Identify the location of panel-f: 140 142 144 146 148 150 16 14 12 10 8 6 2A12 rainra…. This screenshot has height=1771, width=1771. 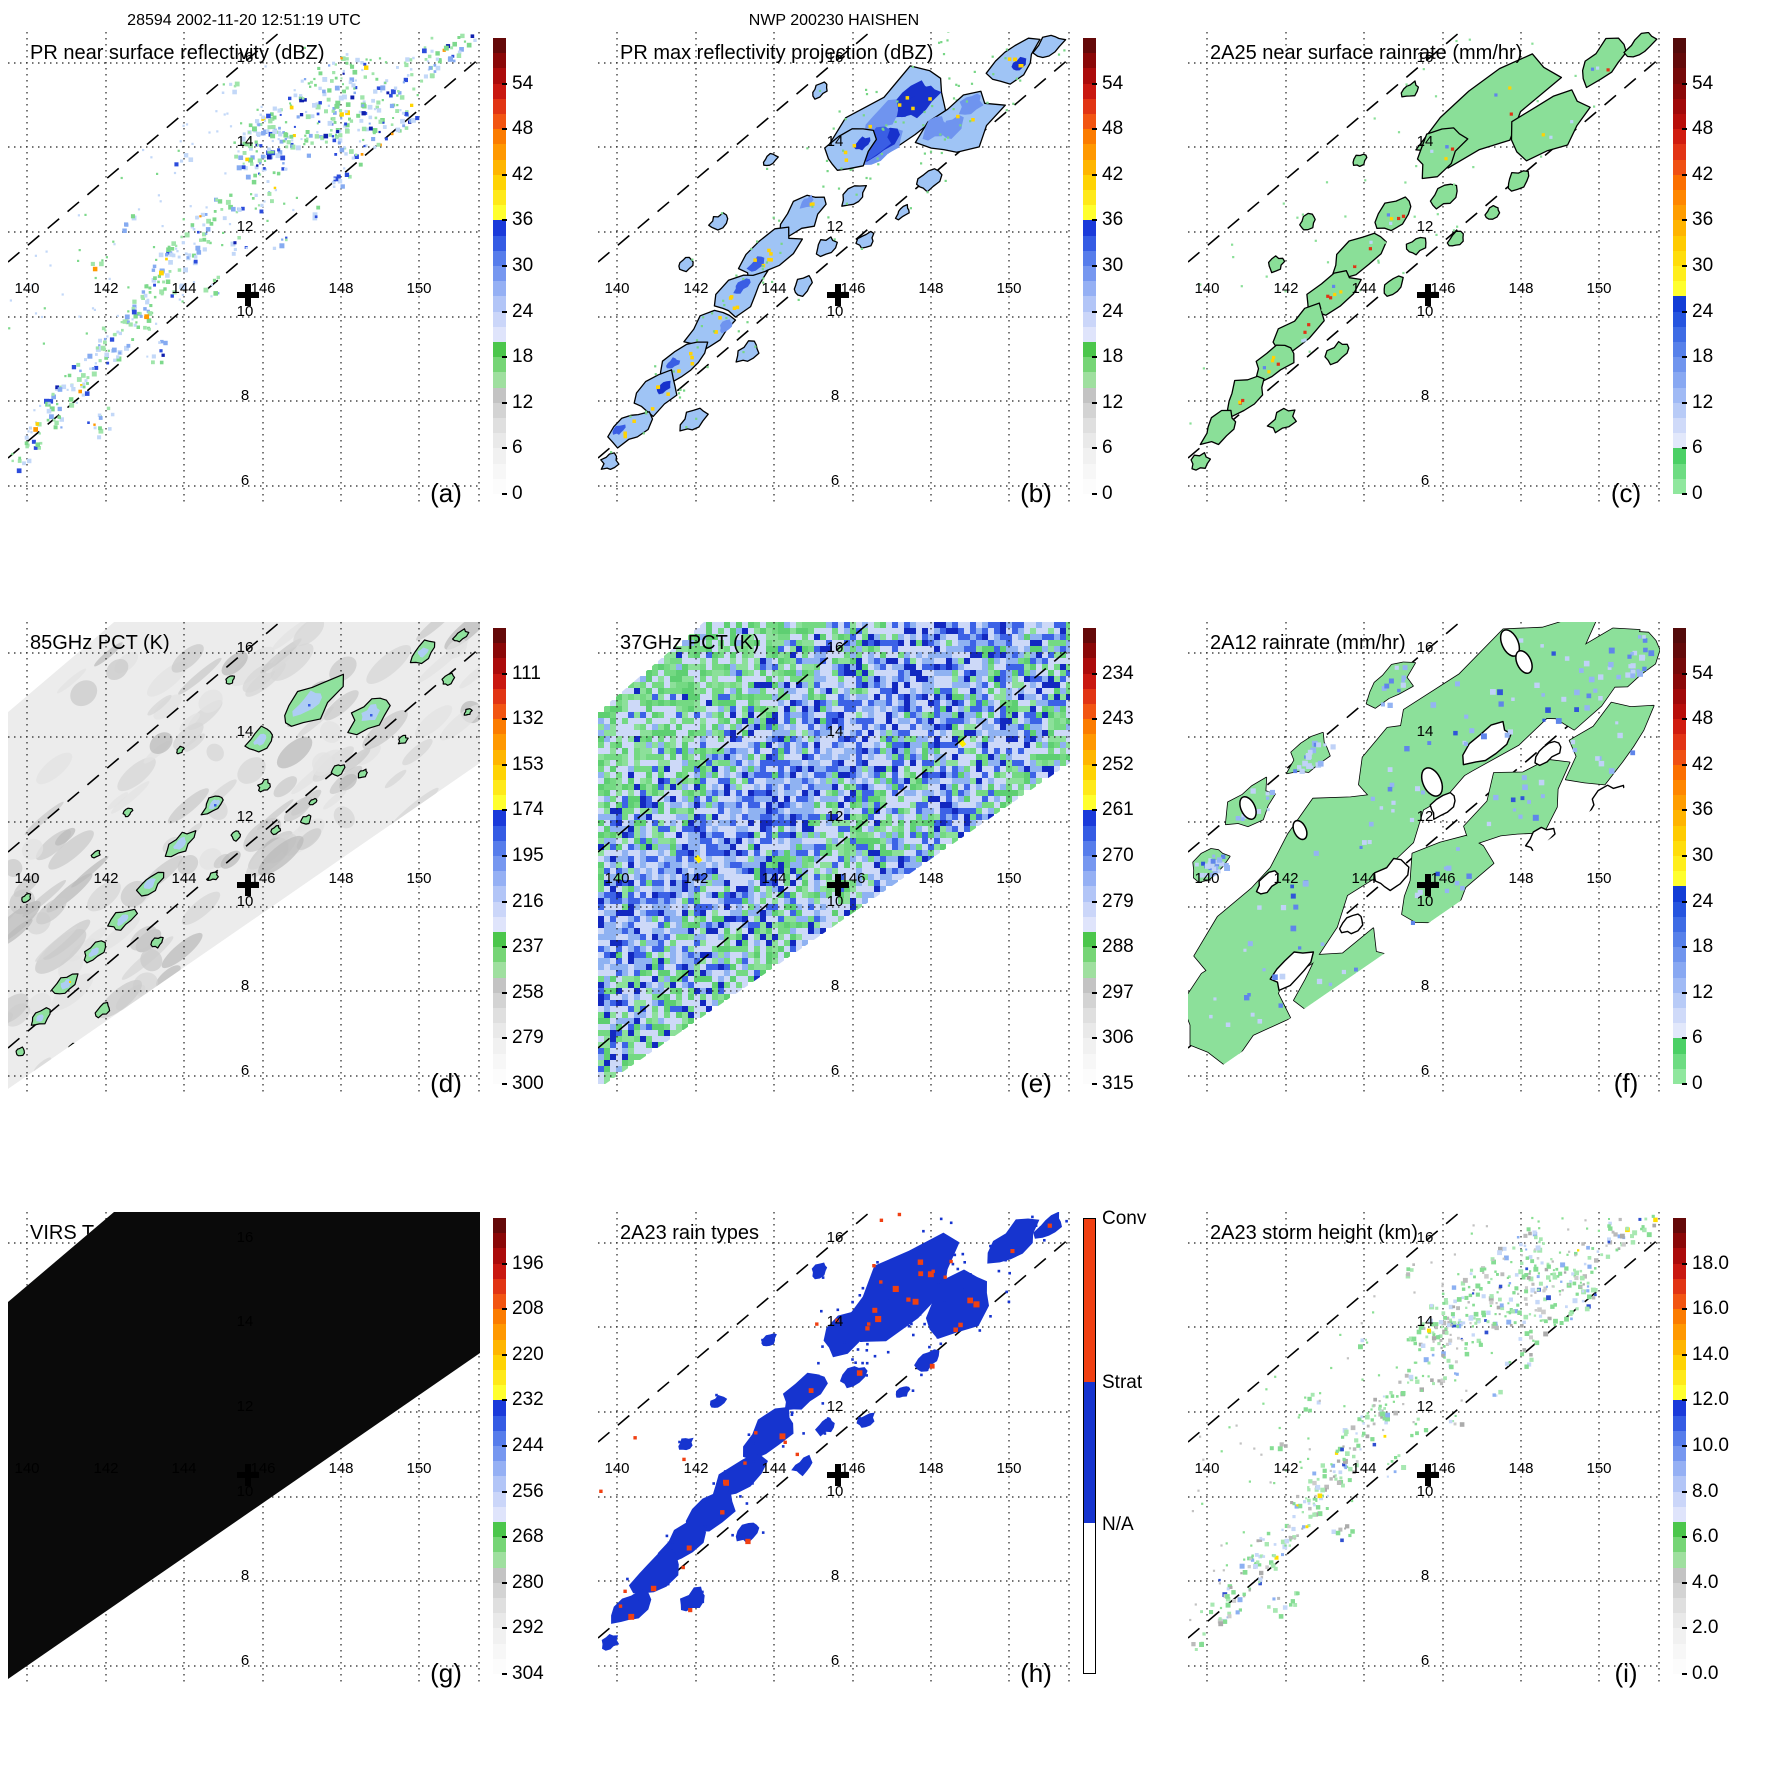
(1479, 914).